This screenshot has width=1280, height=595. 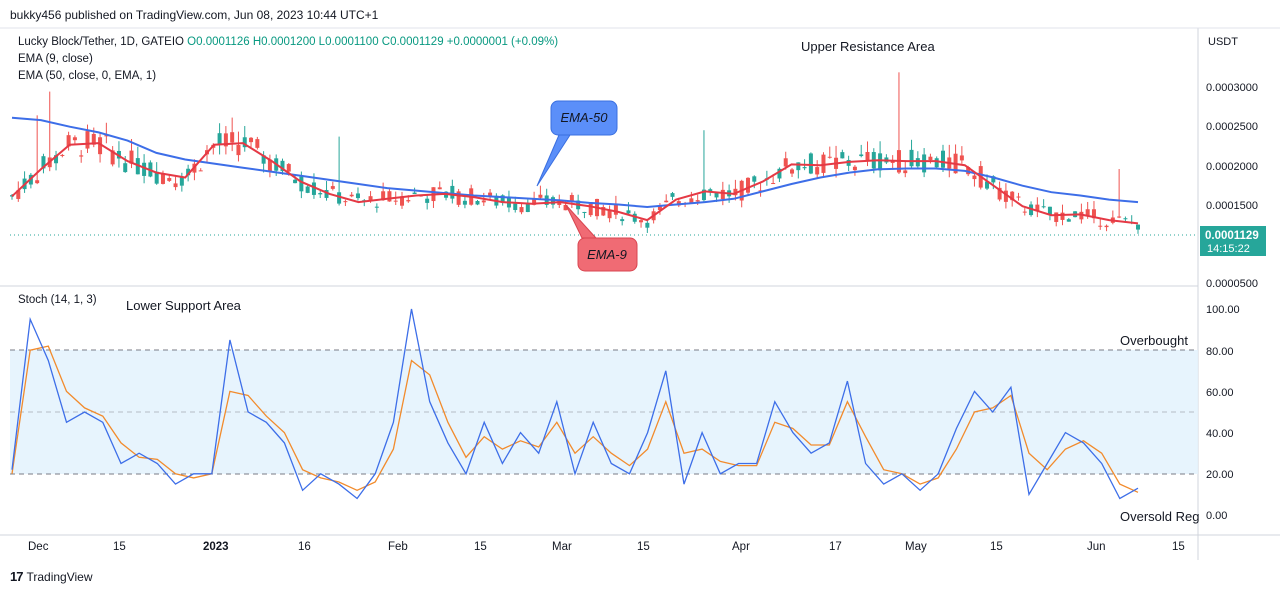 I want to click on time-label: Dec, so click(x=38, y=547).